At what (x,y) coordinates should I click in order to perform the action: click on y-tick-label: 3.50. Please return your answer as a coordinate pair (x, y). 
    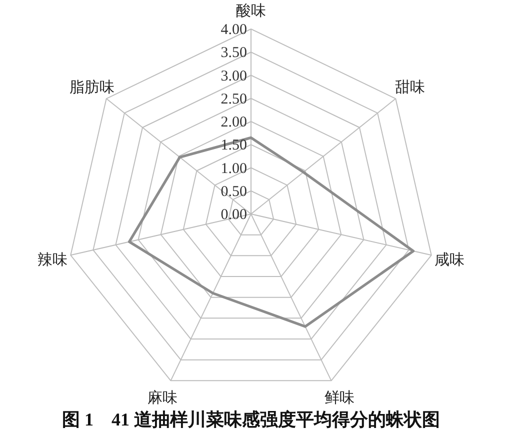
    Looking at the image, I should click on (233, 53).